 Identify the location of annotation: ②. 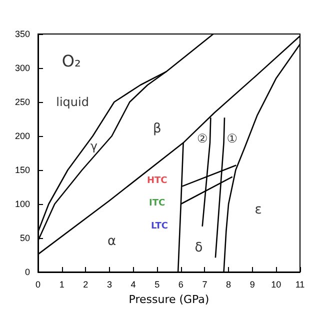
(202, 139).